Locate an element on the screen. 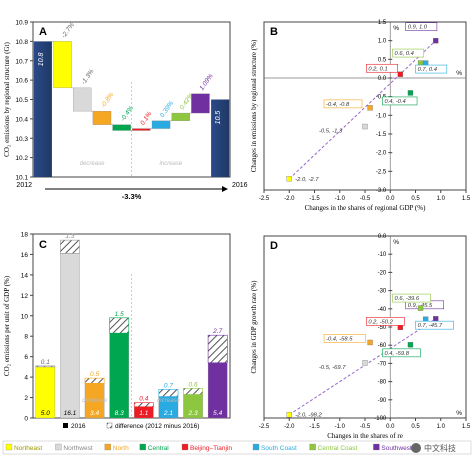  panel-a-x-end: 2016 is located at coordinates (240, 185).